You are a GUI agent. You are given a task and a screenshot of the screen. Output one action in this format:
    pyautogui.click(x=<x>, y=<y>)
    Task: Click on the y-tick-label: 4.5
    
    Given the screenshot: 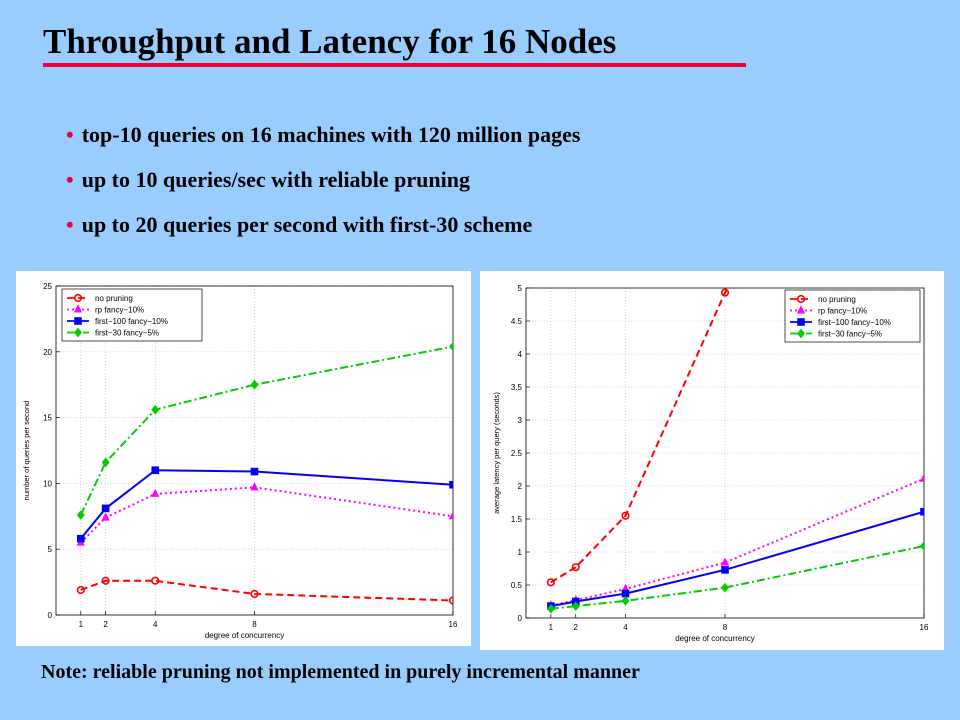 What is the action you would take?
    pyautogui.click(x=517, y=321)
    